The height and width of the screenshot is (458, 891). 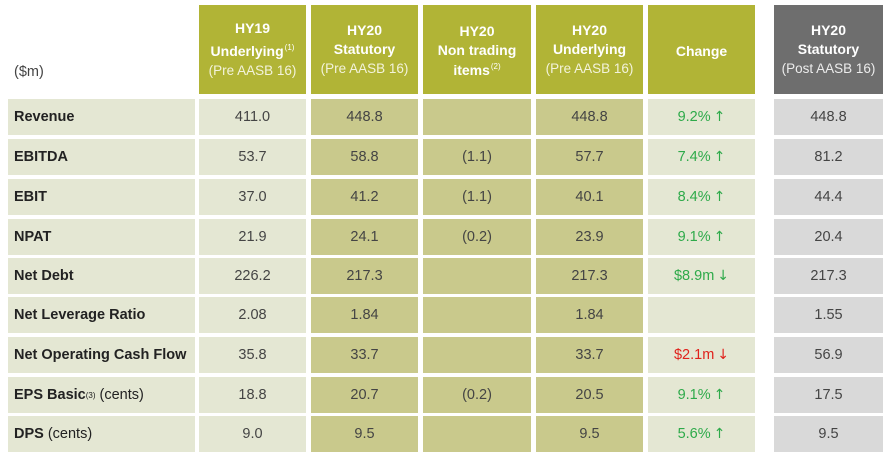 I want to click on cell-hy20-statutory-post: 448.8, so click(x=828, y=117).